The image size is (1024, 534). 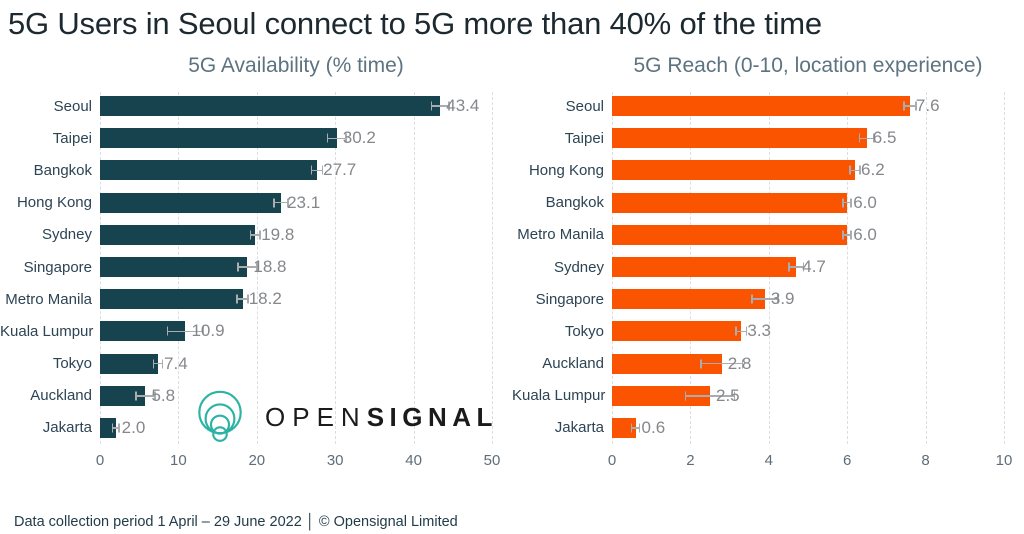 I want to click on bar-row: Metro Manila 18.2, so click(x=256, y=299).